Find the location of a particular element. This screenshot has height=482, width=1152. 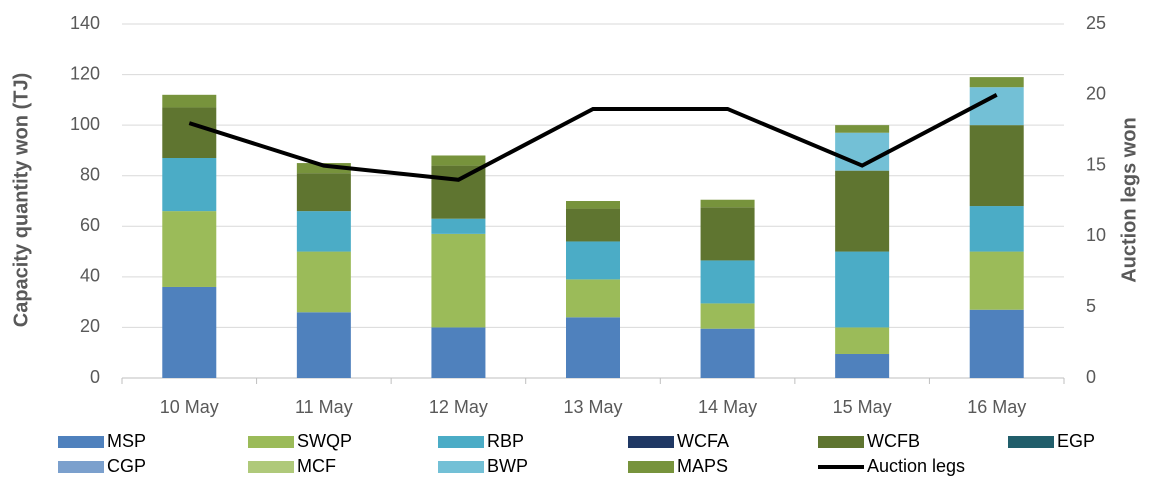

legend-label: CGP is located at coordinates (126, 466).